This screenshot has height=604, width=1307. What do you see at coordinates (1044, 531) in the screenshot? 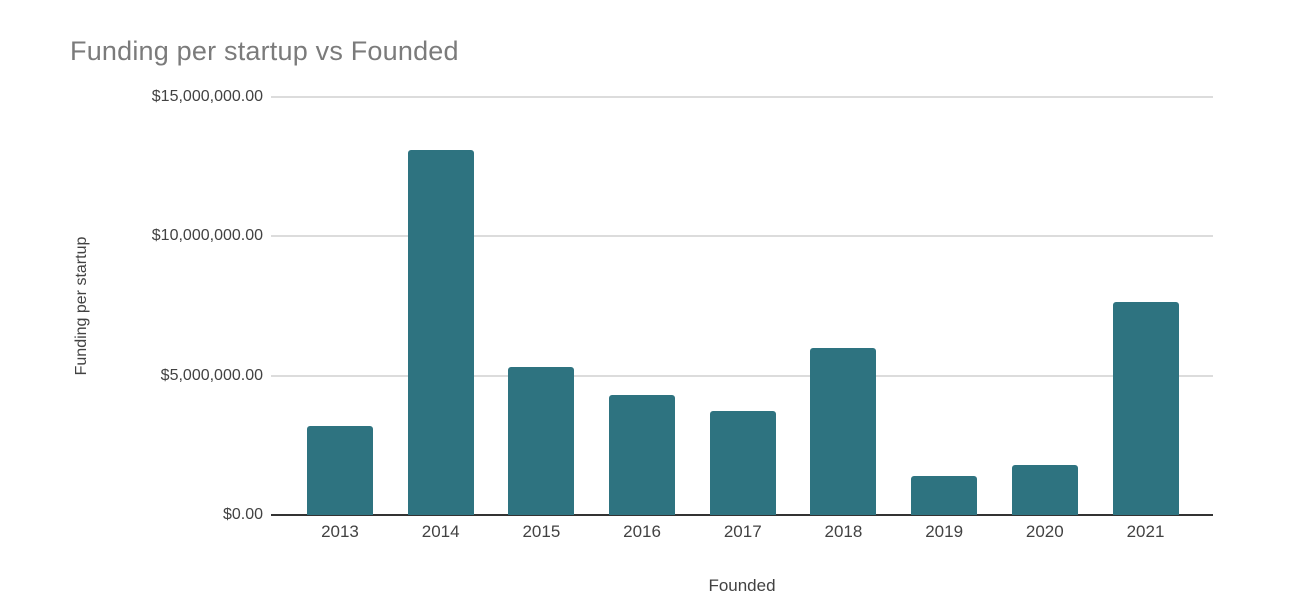
I see `x-tick-label-2020: 2020` at bounding box center [1044, 531].